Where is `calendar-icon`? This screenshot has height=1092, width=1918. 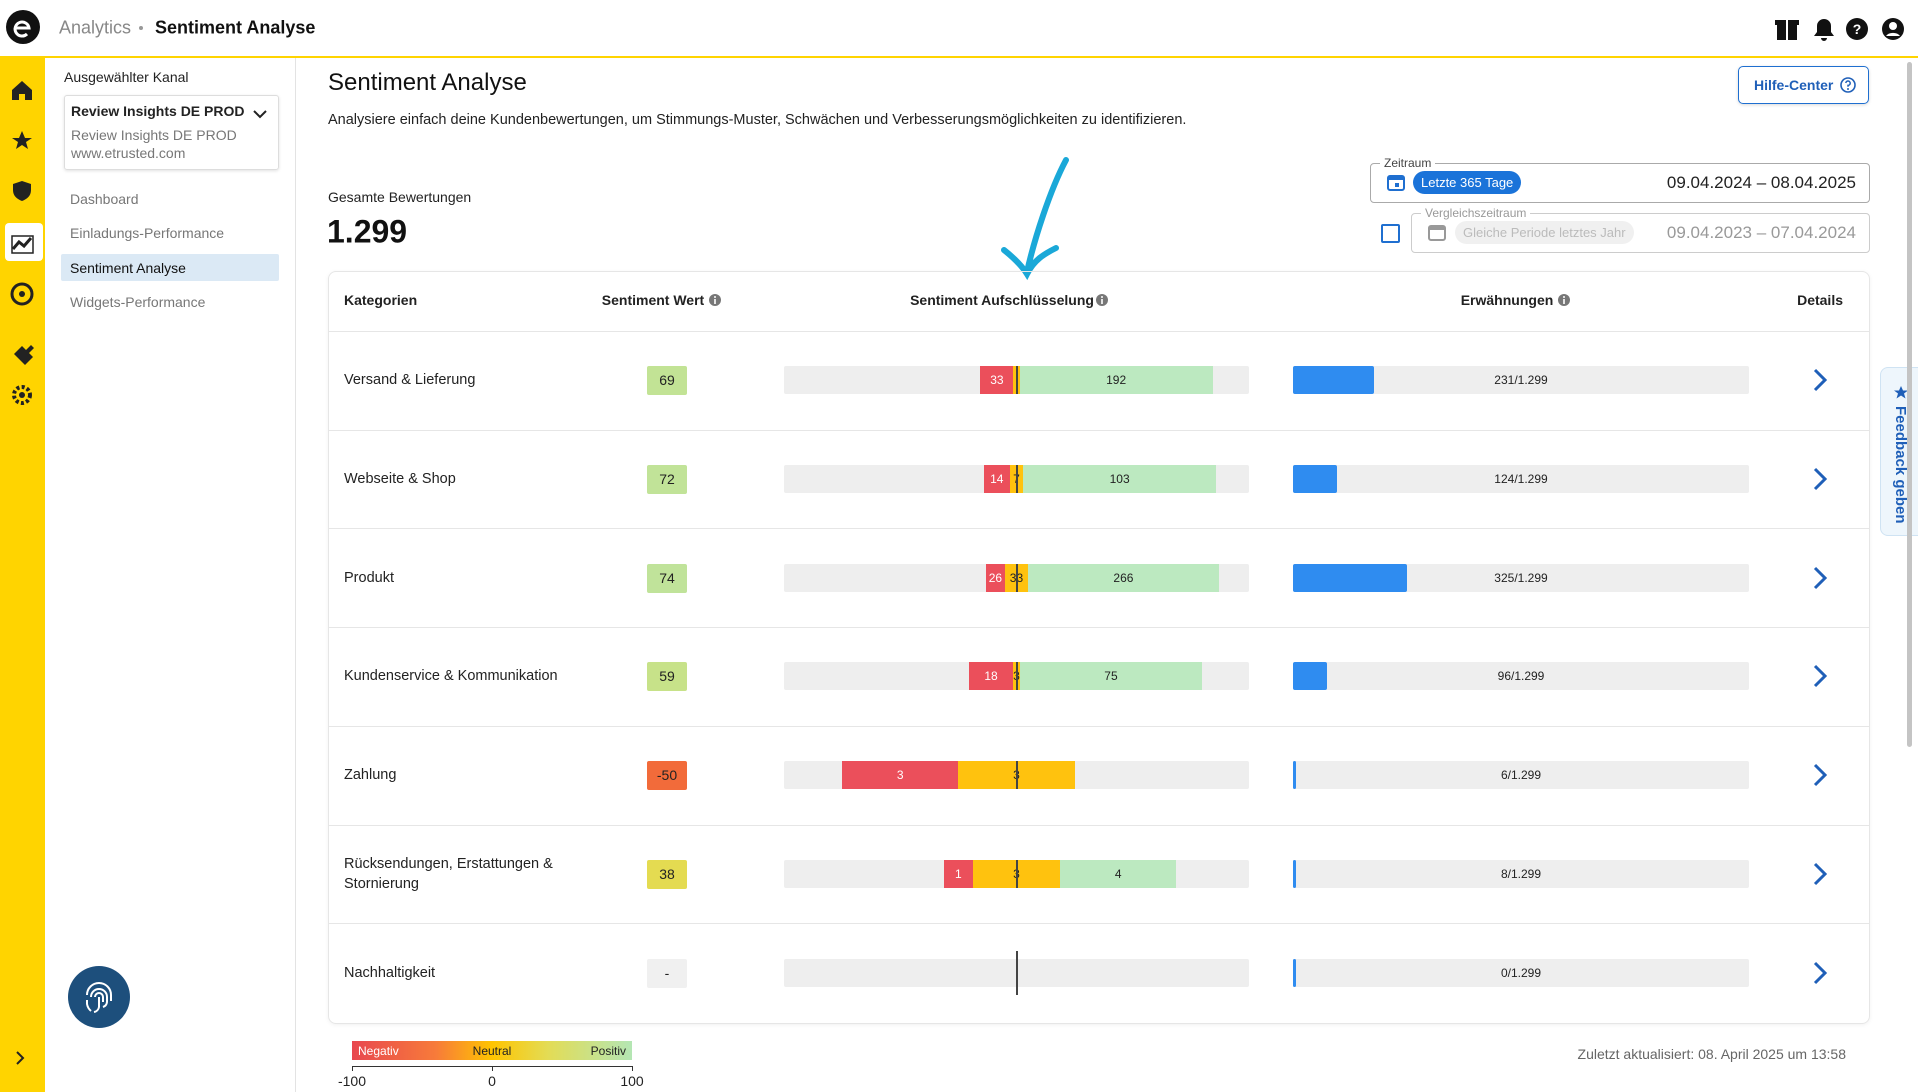
calendar-icon is located at coordinates (1396, 183).